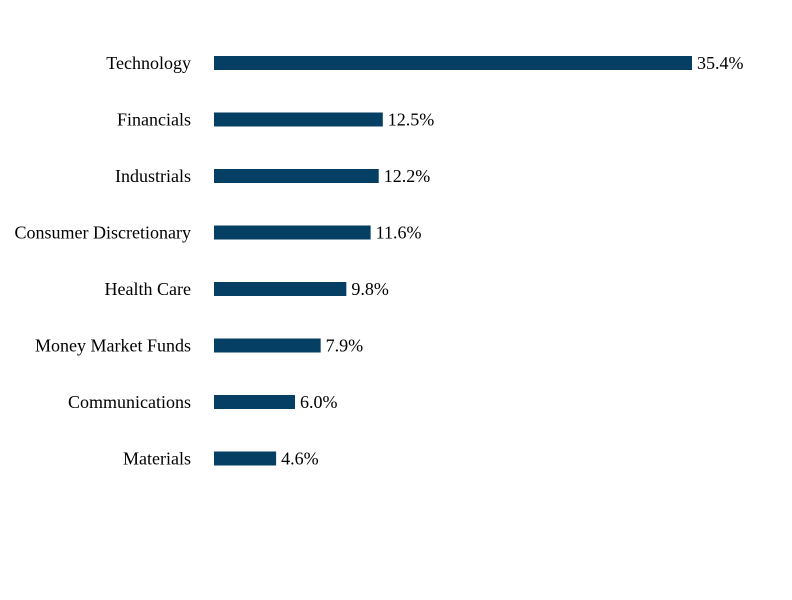 This screenshot has width=792, height=600. I want to click on bar-consumer-discretionary, so click(292, 232).